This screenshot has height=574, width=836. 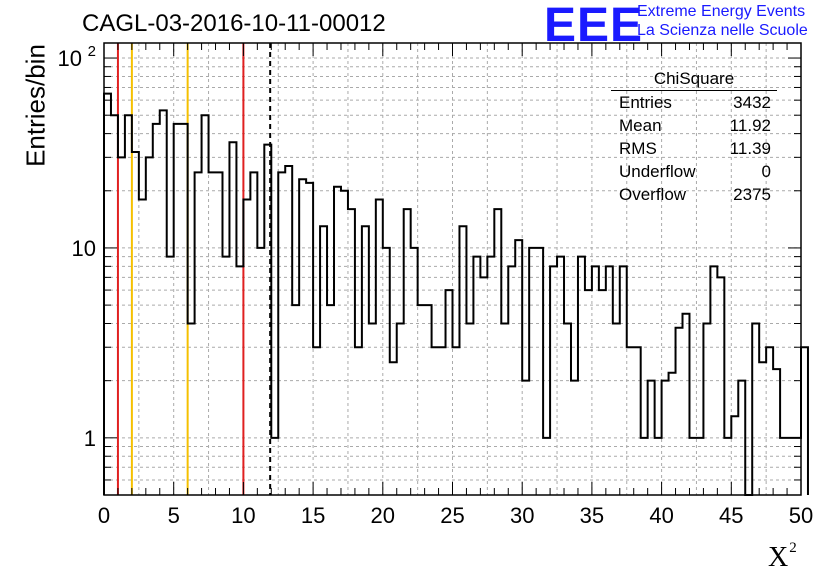 I want to click on x-tick-label: 35, so click(x=592, y=515).